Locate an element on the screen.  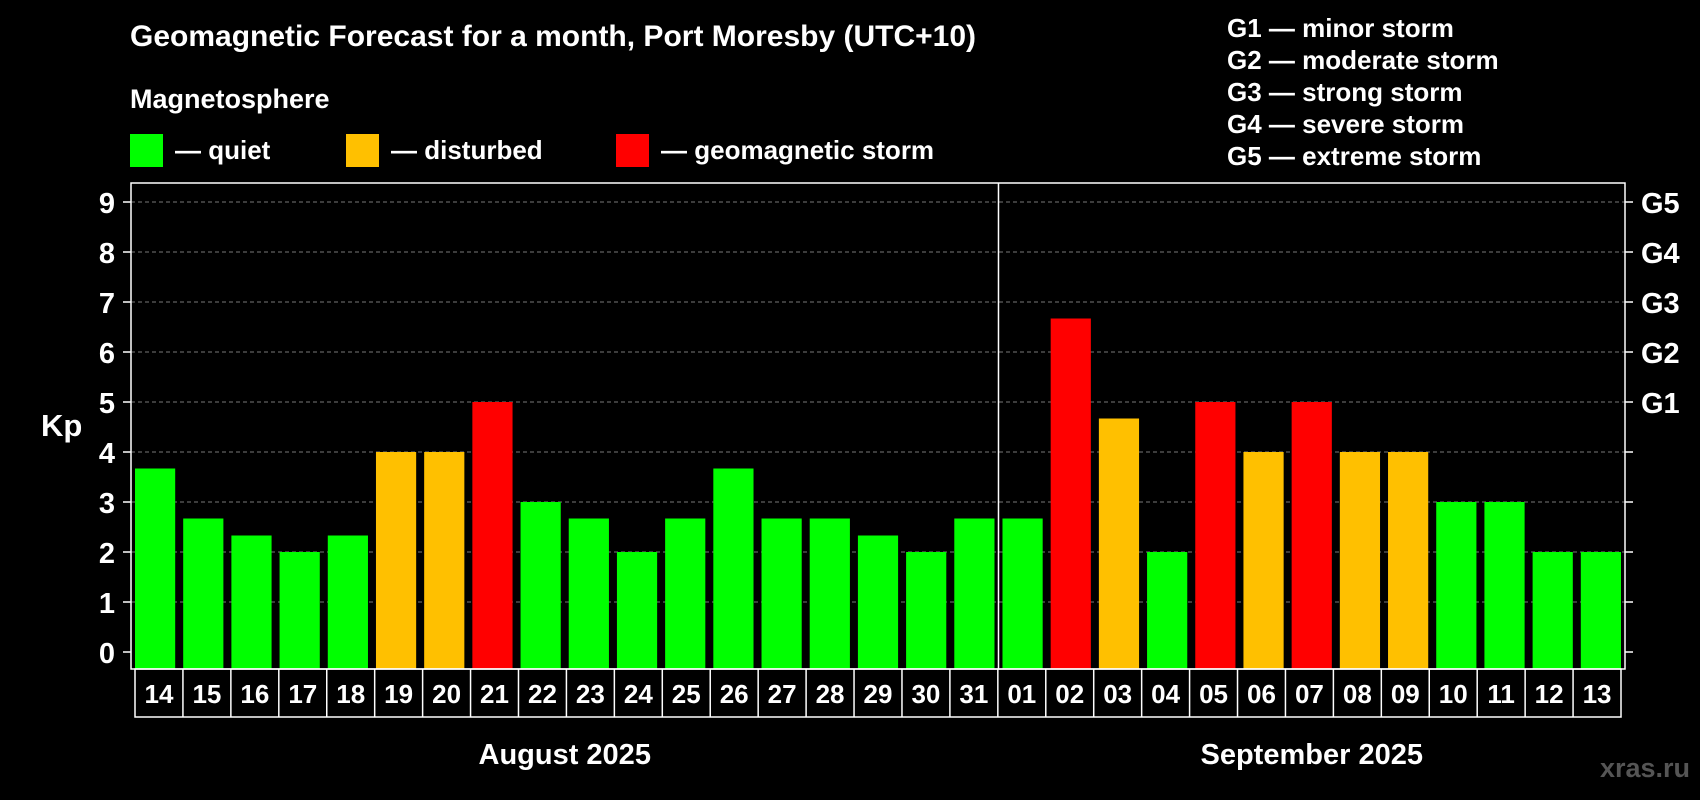
month-label: September 2025 is located at coordinates (1312, 755).